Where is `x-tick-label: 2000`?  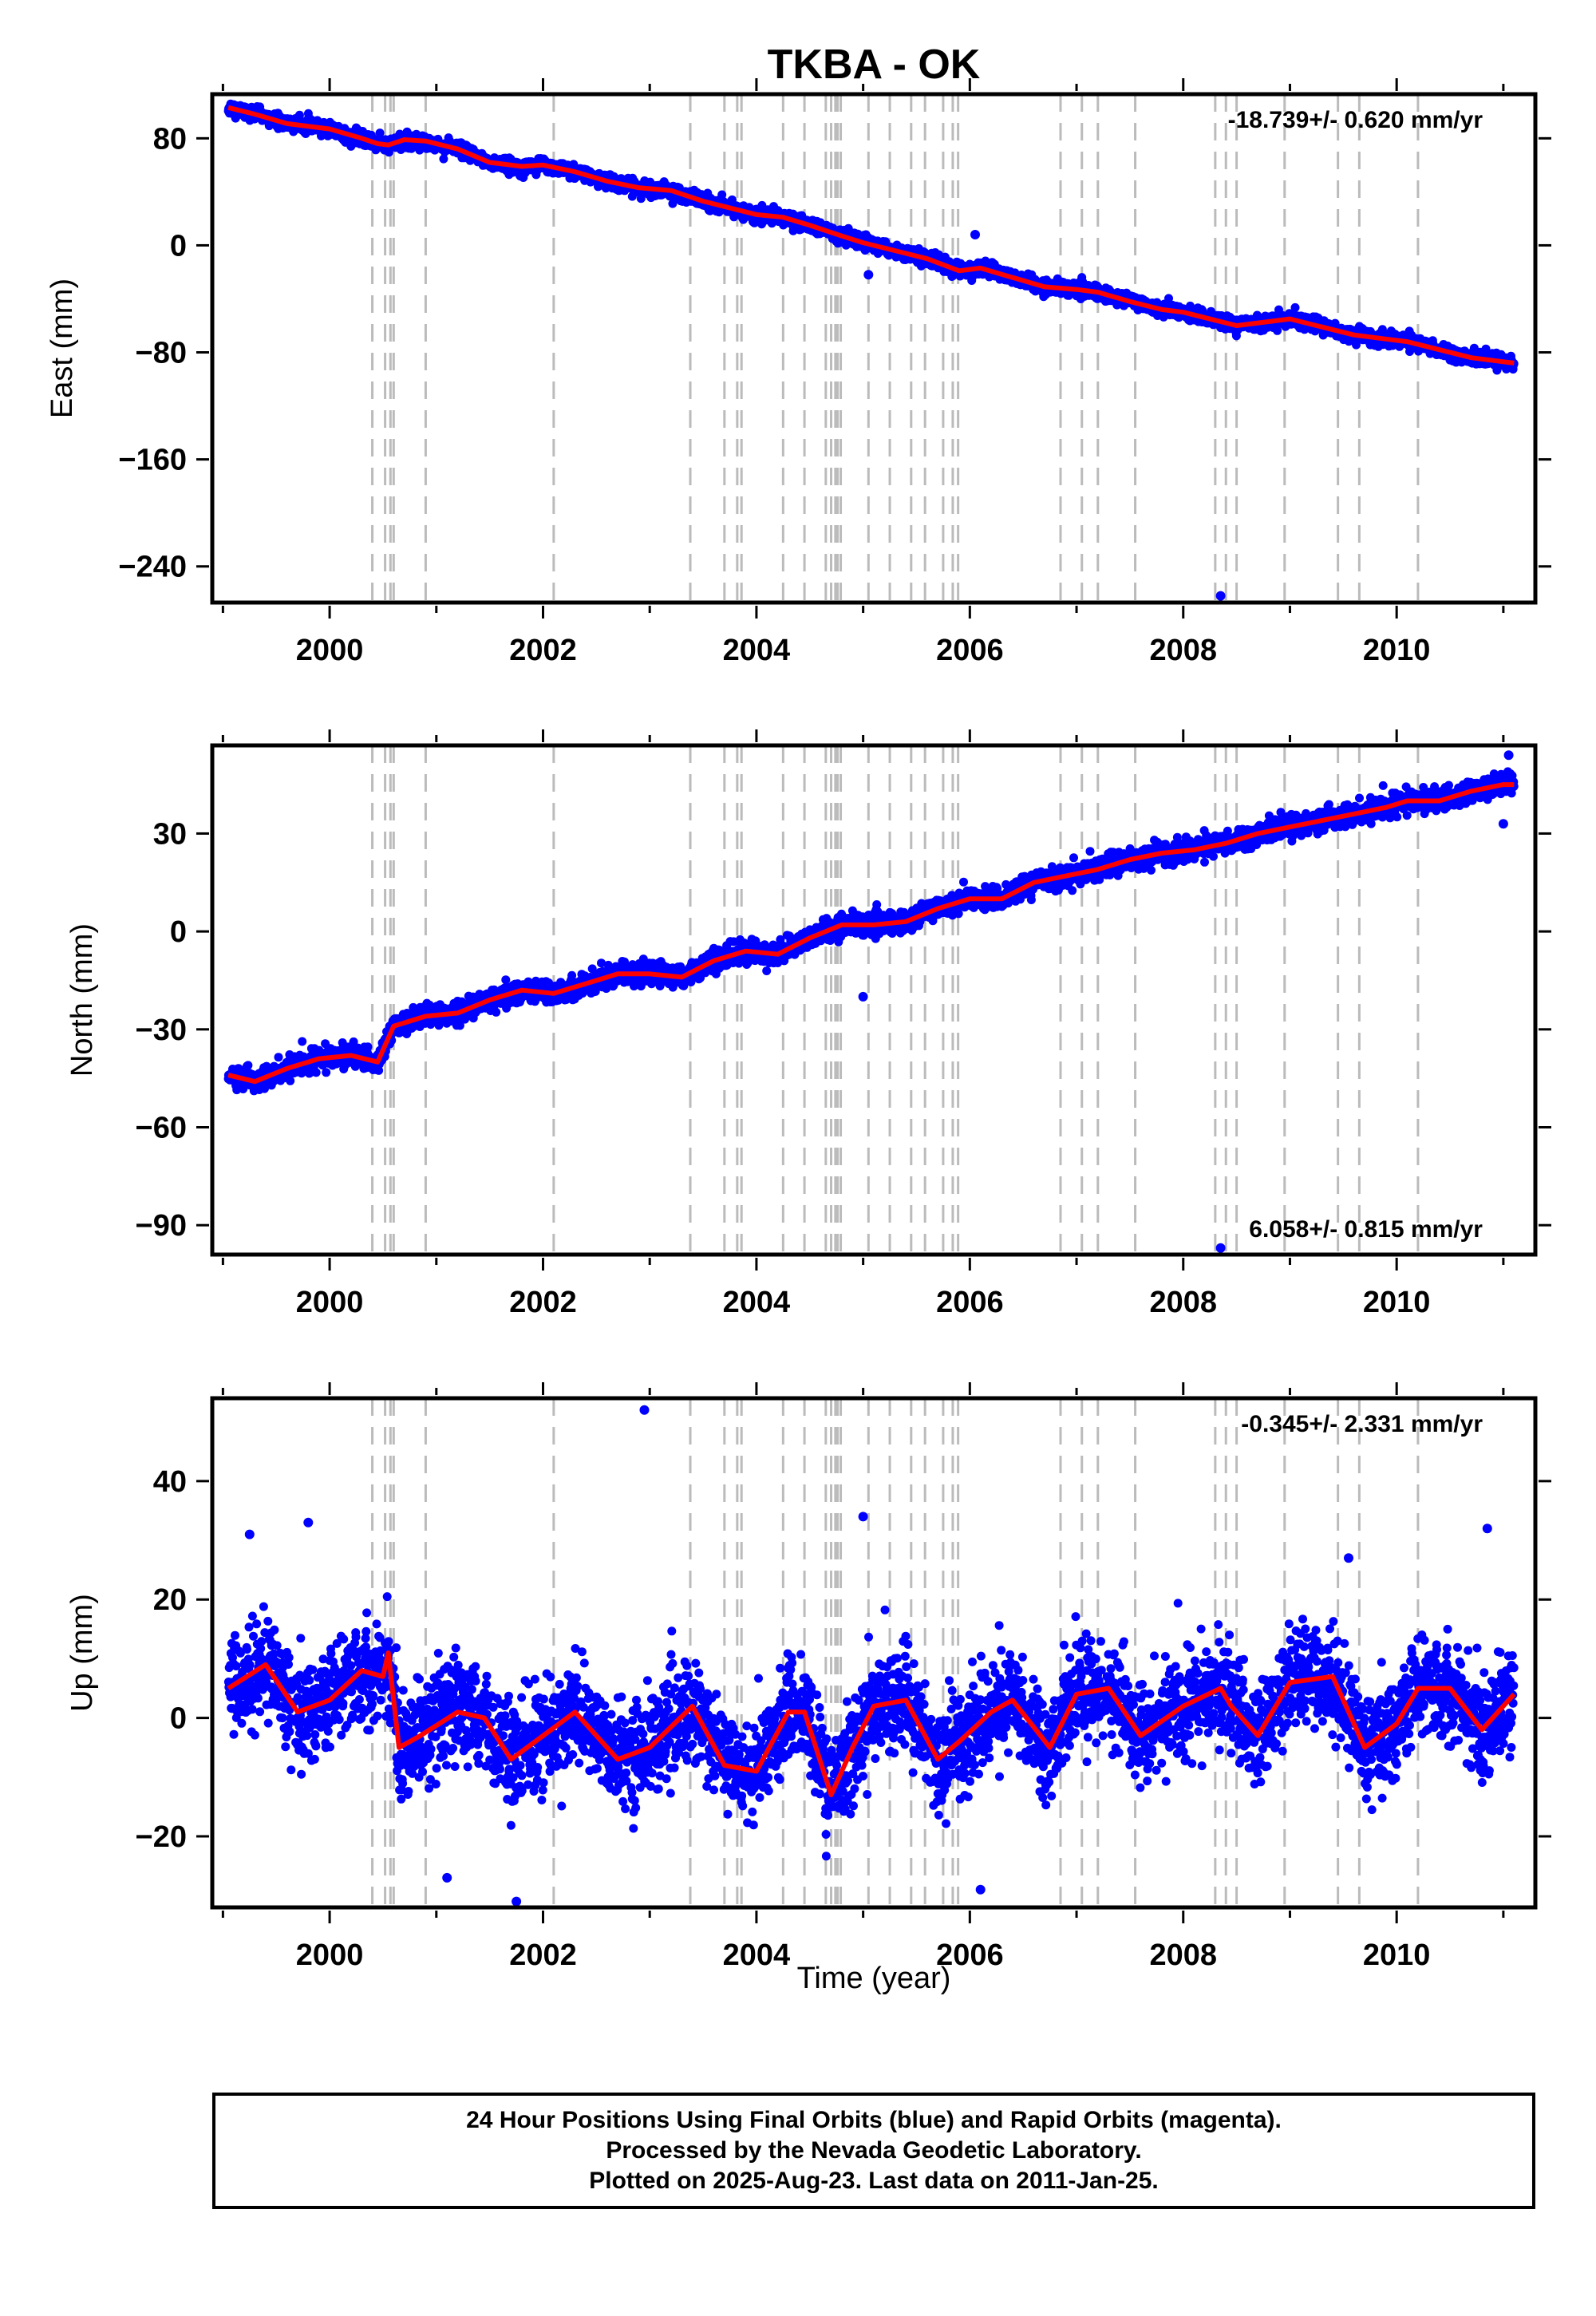 x-tick-label: 2000 is located at coordinates (330, 650).